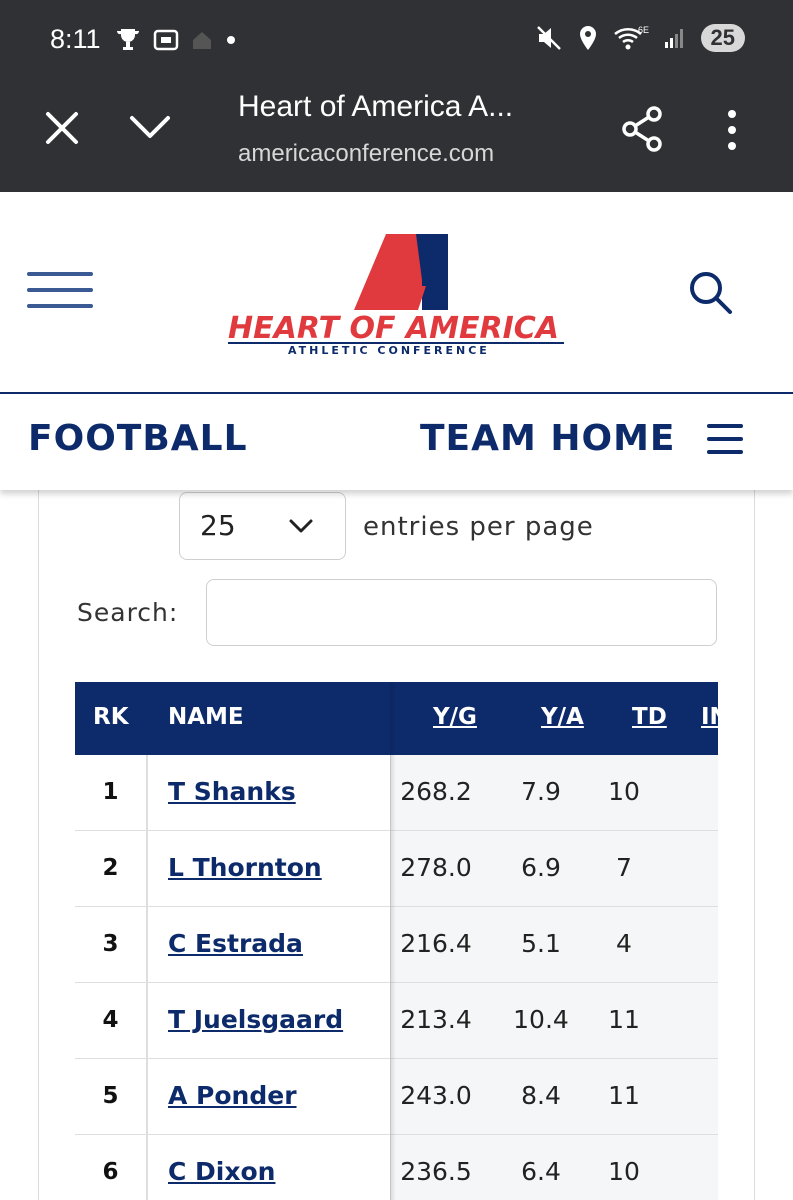  Describe the element at coordinates (218, 525) in the screenshot. I see `entries-value: 25` at that location.